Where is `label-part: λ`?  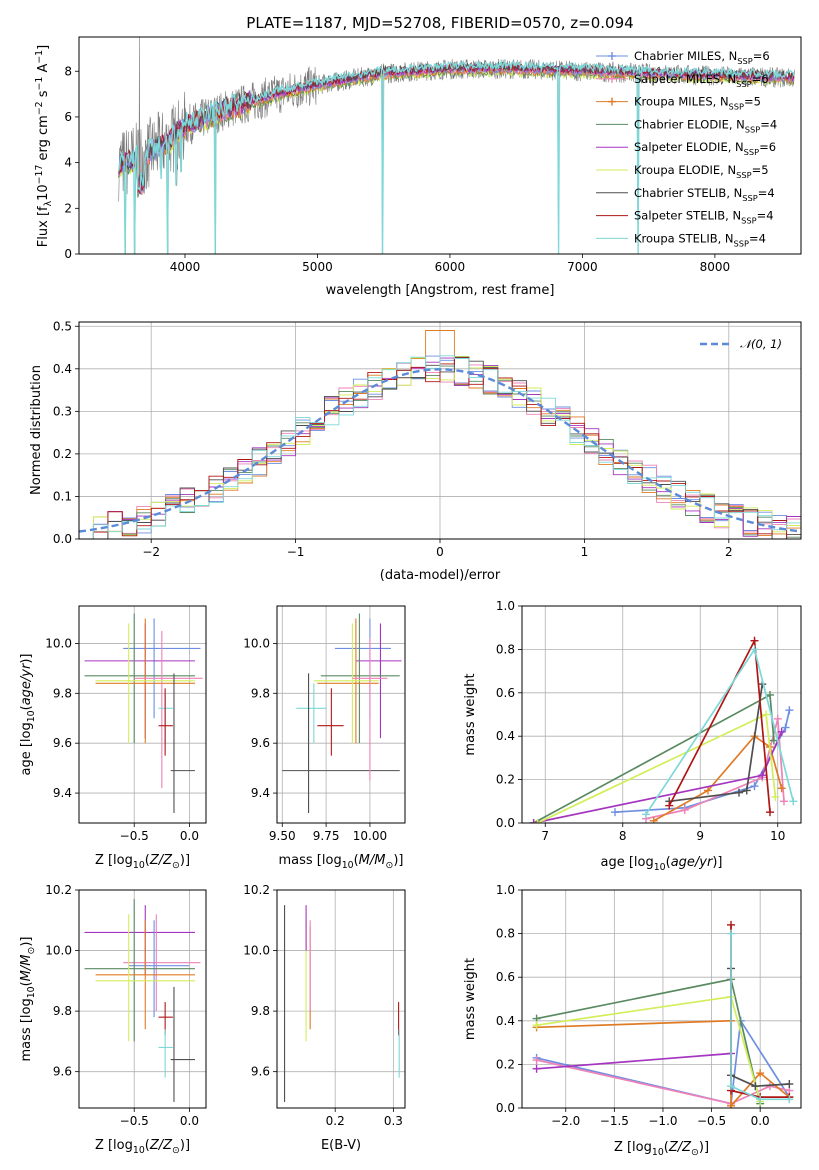 label-part: λ is located at coordinates (48, 203).